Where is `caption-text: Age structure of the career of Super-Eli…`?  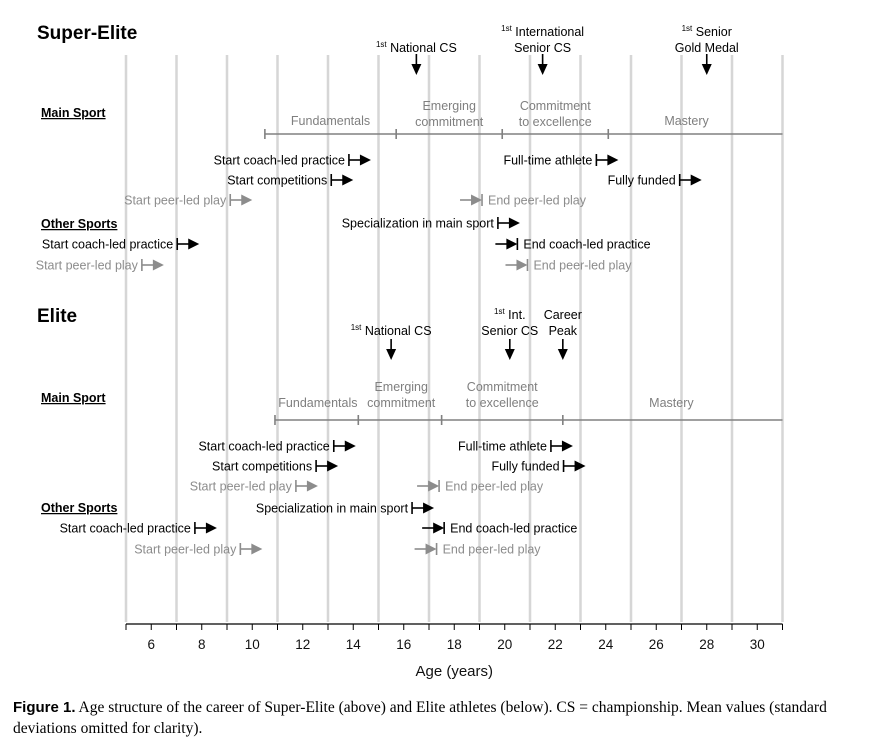
caption-text: Age structure of the career of Super-Eli… is located at coordinates (420, 718).